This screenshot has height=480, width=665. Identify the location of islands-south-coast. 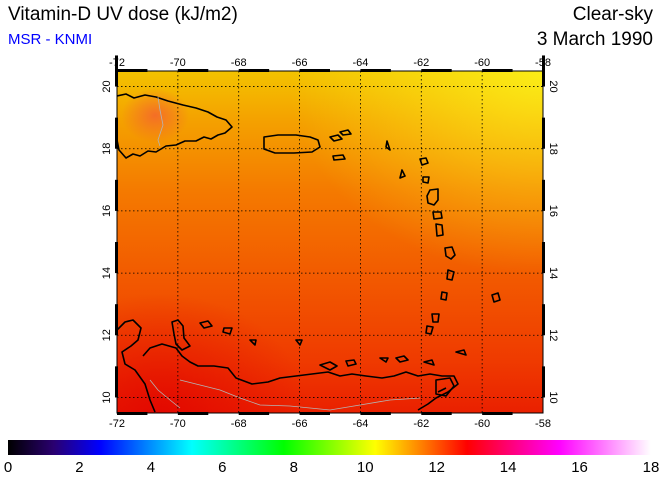
(358, 355).